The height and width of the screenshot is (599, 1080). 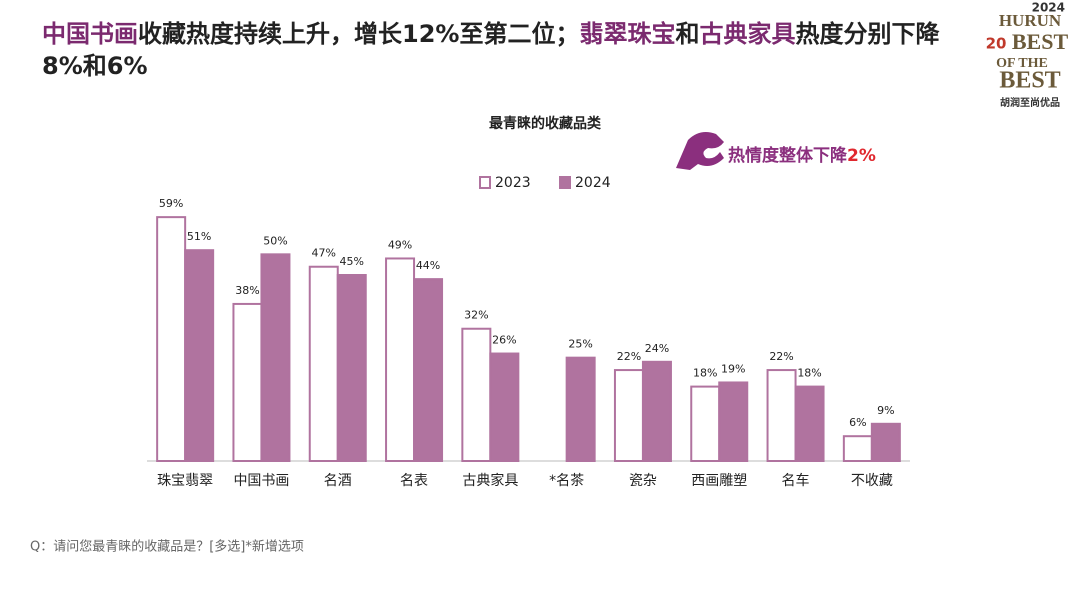 I want to click on x-tick-label: 中国书画, so click(x=261, y=481).